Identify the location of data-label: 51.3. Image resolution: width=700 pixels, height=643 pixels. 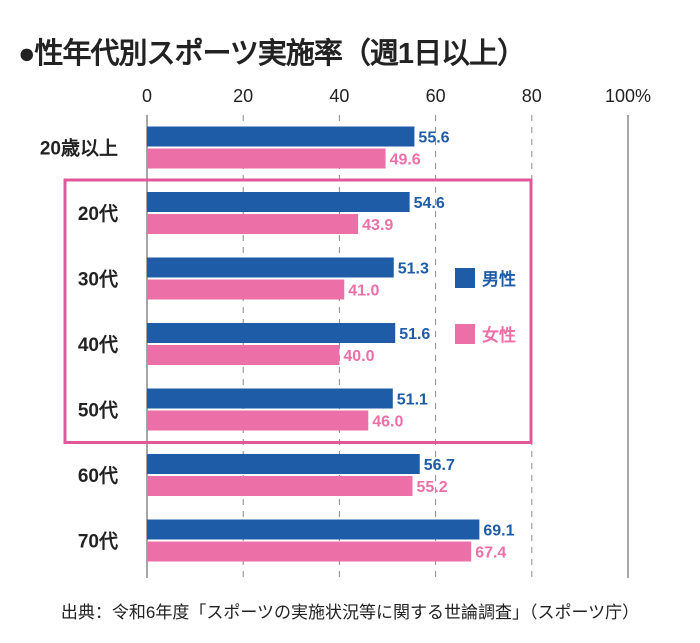
(413, 269).